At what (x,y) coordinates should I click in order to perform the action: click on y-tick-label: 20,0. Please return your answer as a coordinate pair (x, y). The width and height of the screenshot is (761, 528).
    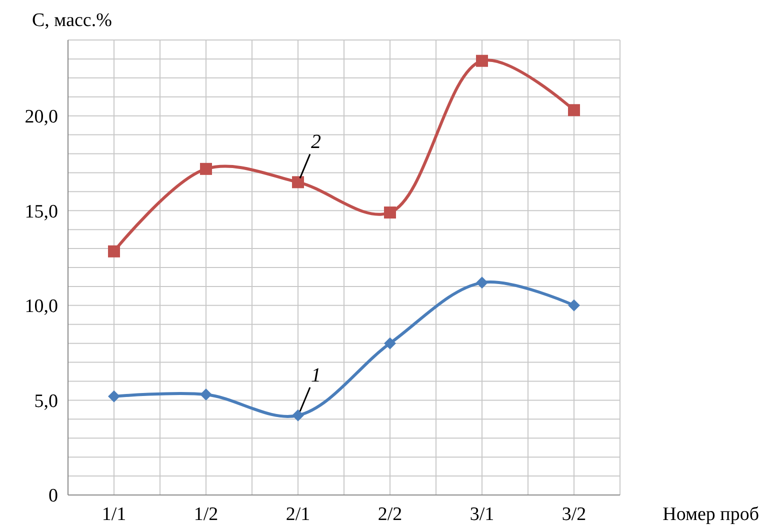
    Looking at the image, I should click on (41, 117).